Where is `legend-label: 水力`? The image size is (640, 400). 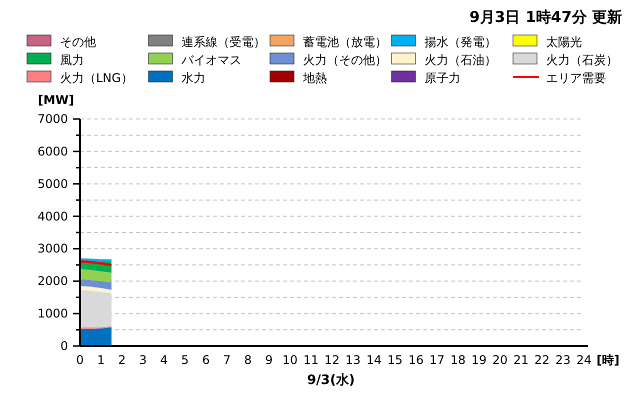
legend-label: 水力 is located at coordinates (194, 78).